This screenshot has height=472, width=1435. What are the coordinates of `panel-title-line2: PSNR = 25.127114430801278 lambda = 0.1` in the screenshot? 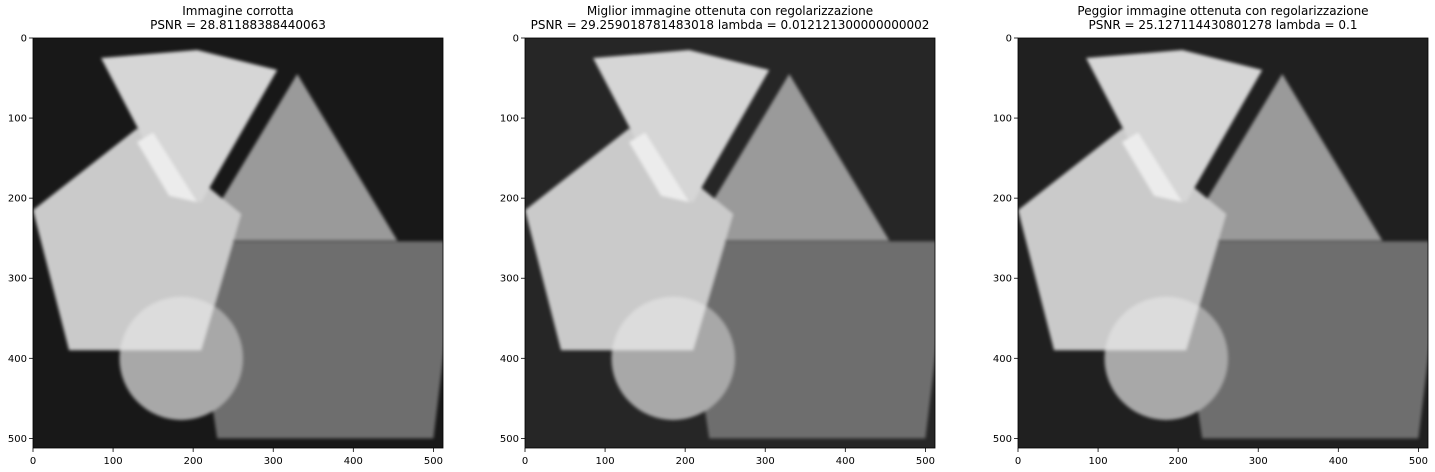 It's located at (1223, 25).